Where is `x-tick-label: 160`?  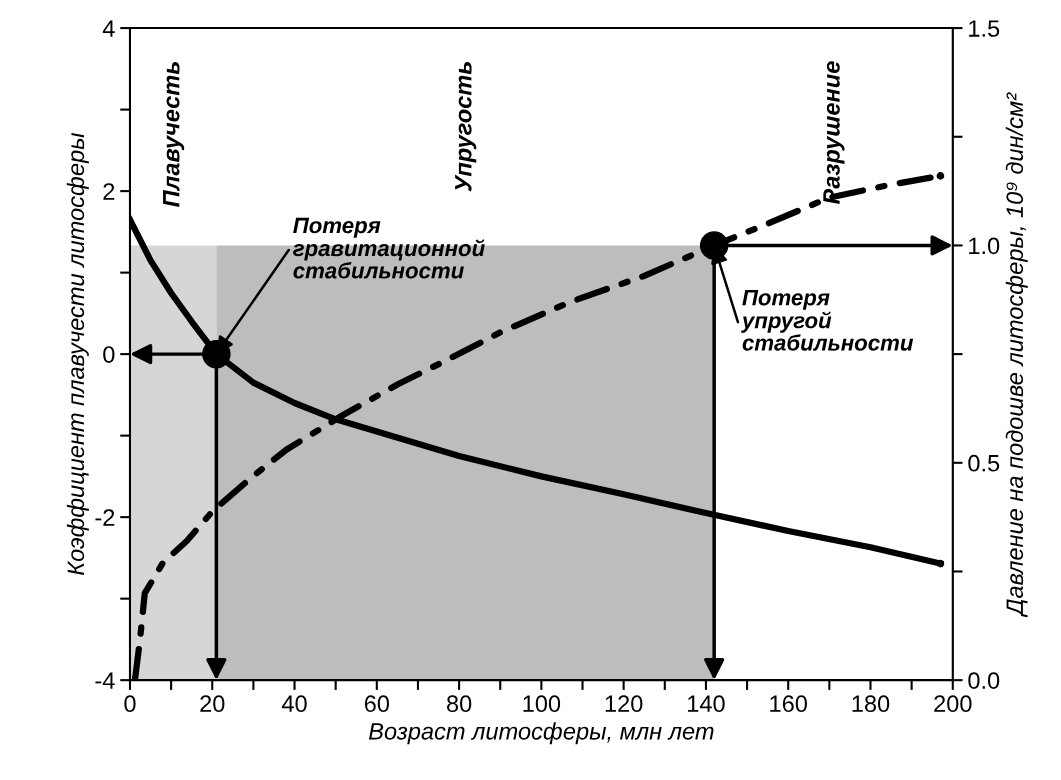 x-tick-label: 160 is located at coordinates (788, 704).